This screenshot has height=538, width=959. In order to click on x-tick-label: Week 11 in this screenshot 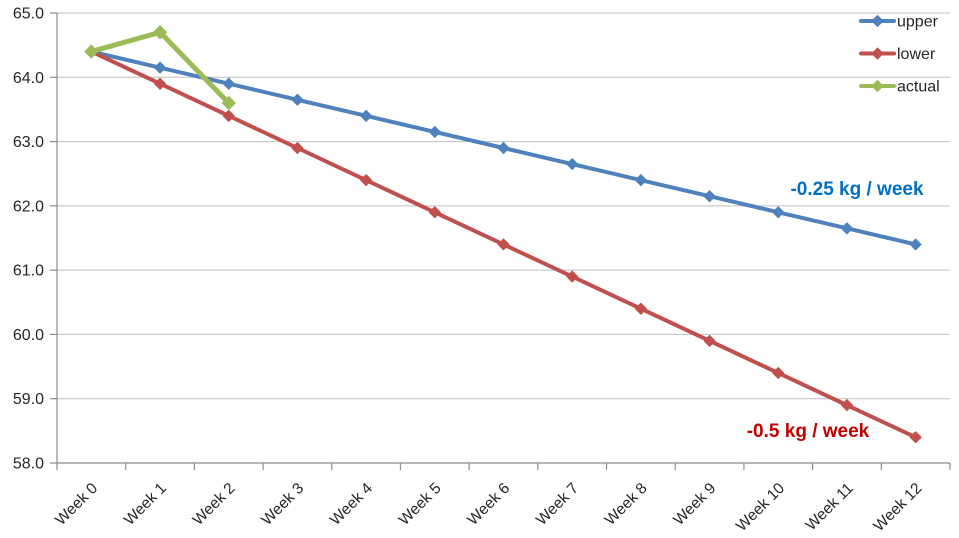, I will do `click(830, 507)`.